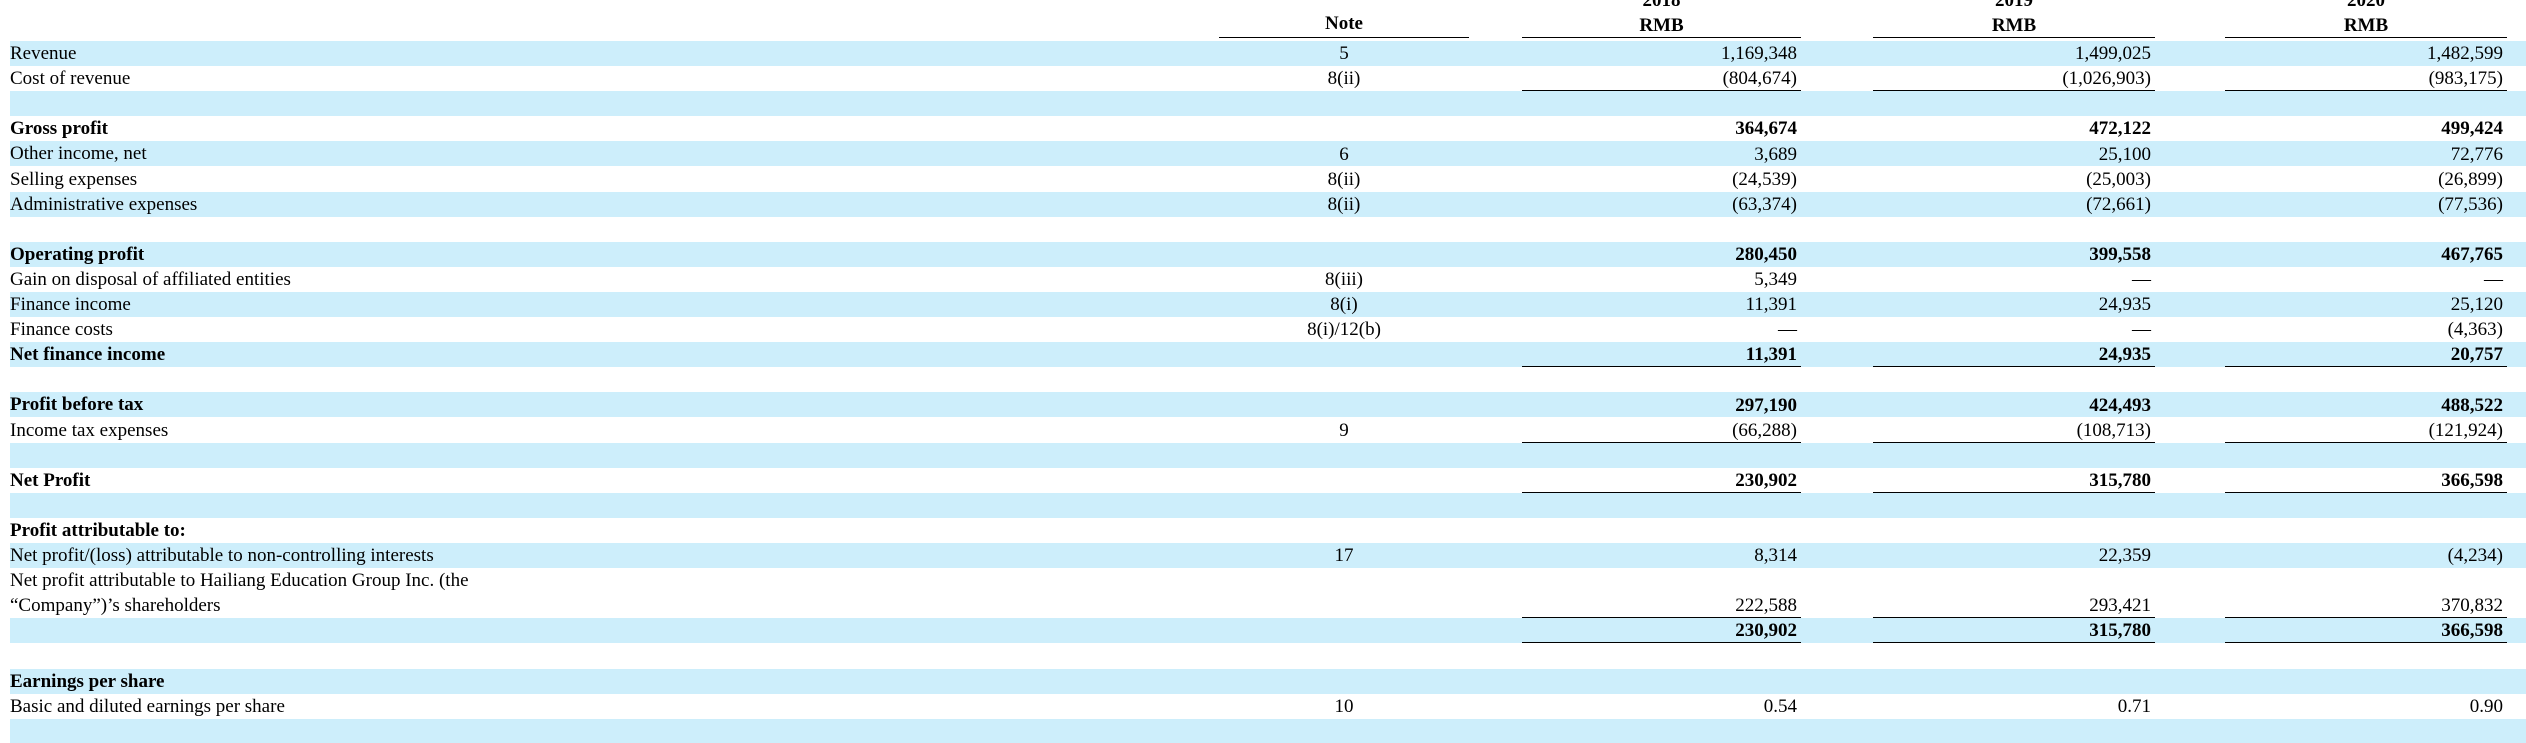  What do you see at coordinates (1766, 405) in the screenshot?
I see `row-value: 297,190` at bounding box center [1766, 405].